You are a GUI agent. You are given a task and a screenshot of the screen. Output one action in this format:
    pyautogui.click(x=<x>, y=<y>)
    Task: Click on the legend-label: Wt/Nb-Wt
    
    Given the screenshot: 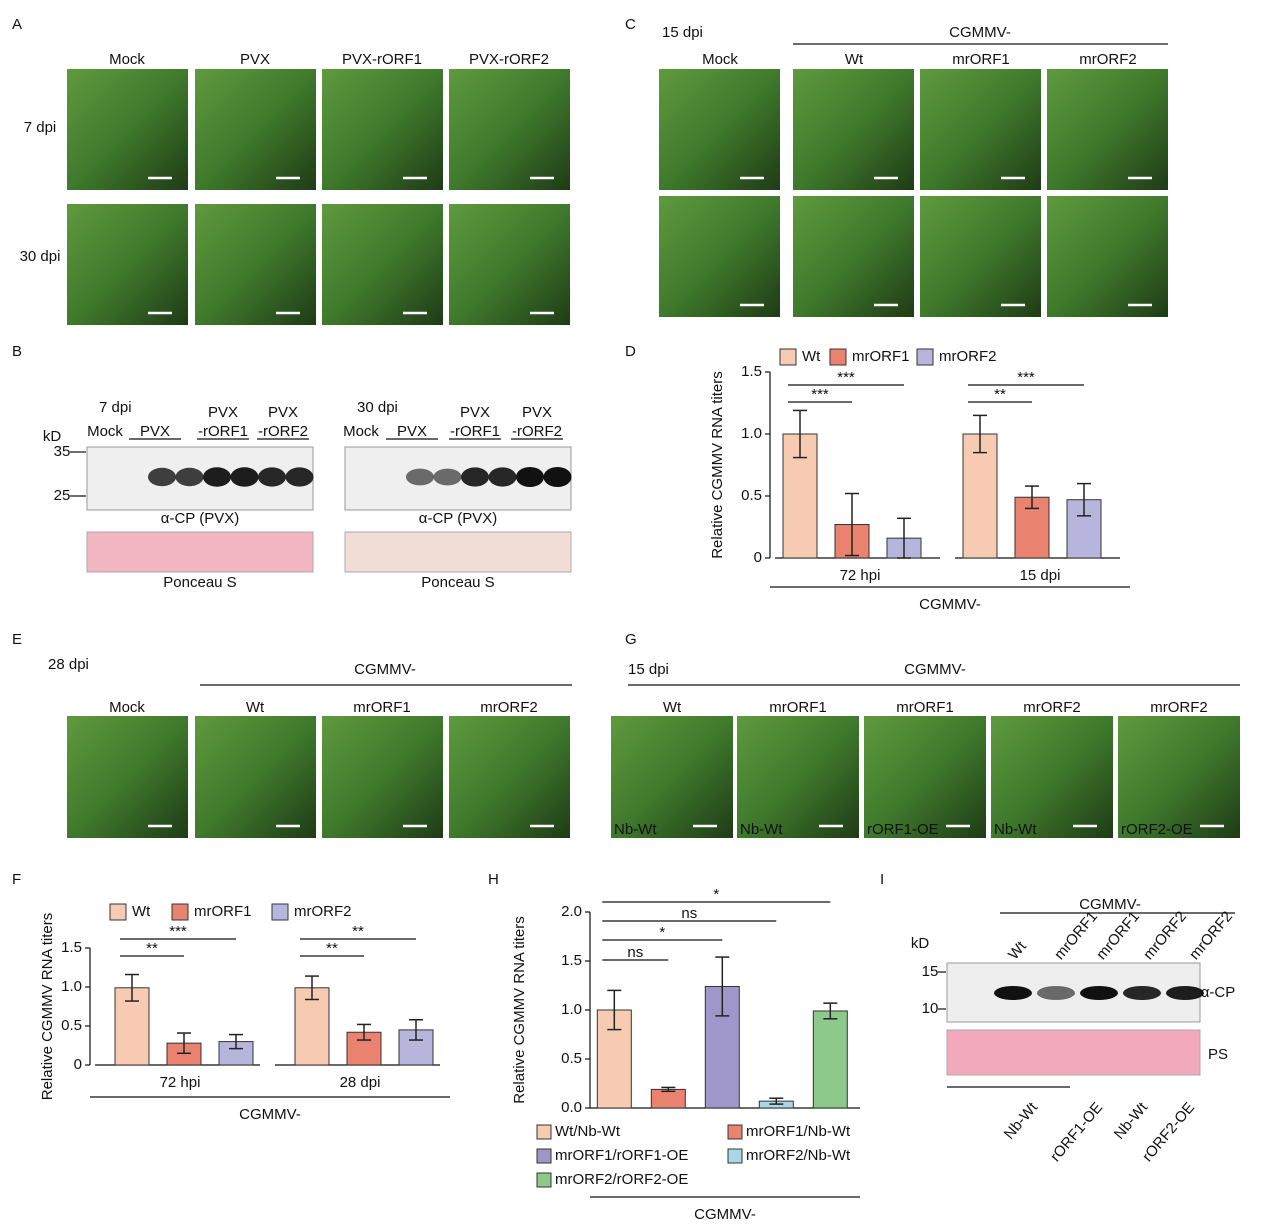 What is the action you would take?
    pyautogui.click(x=588, y=1131)
    